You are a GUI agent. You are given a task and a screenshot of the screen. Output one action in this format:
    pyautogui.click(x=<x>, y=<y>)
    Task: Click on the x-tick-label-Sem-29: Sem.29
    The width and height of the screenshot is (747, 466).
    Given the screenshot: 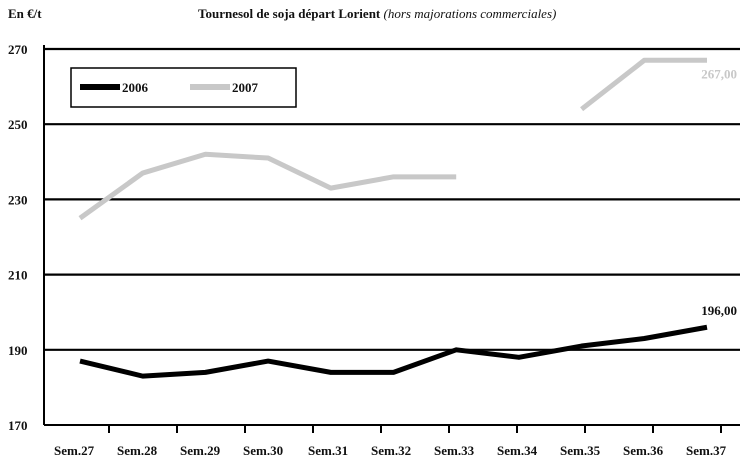 What is the action you would take?
    pyautogui.click(x=200, y=450)
    